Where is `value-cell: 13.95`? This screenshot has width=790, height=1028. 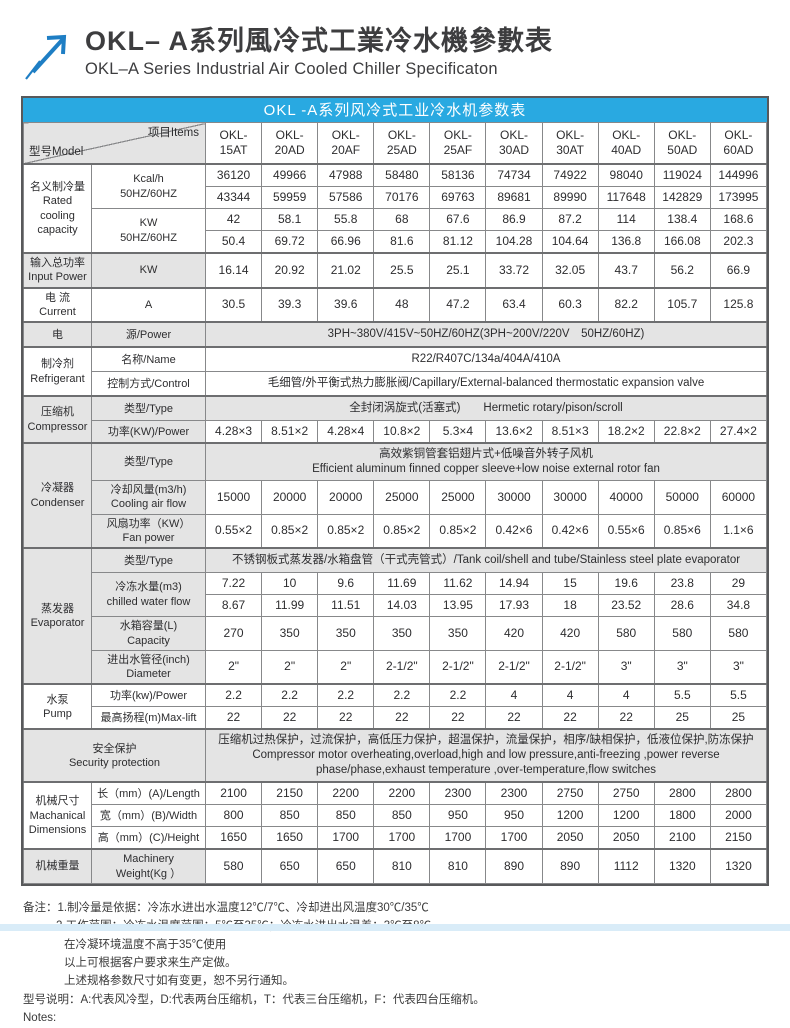
value-cell: 13.95 is located at coordinates (458, 606).